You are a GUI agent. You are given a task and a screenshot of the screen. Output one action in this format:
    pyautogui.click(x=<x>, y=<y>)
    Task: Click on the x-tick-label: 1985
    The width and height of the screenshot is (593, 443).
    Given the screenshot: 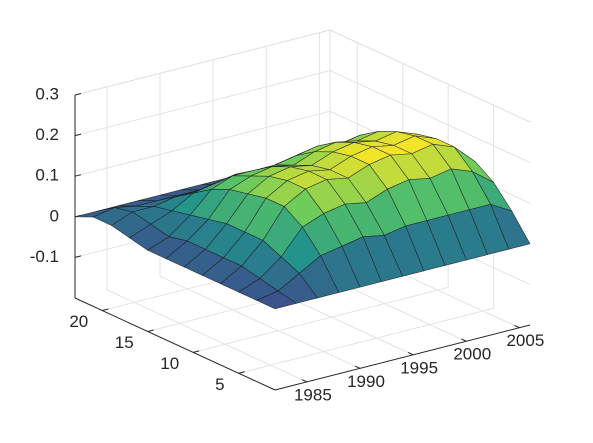 What is the action you would take?
    pyautogui.click(x=313, y=394)
    